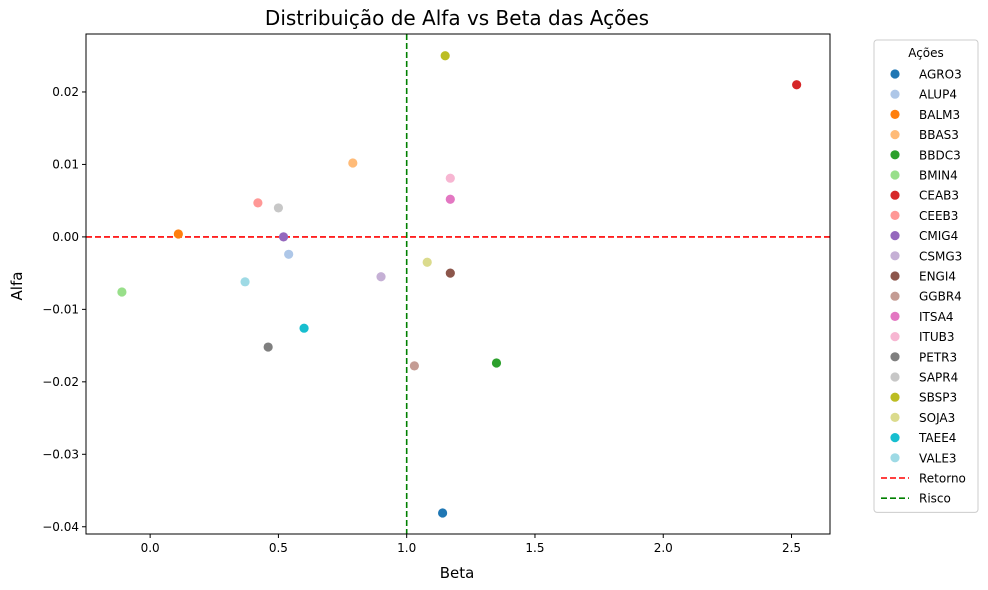 Image resolution: width=988 pixels, height=590 pixels. I want to click on y-axis: −0.04 −0.03 −0.02 −0.01 0.00 0.01 0.02, so click(64, 309).